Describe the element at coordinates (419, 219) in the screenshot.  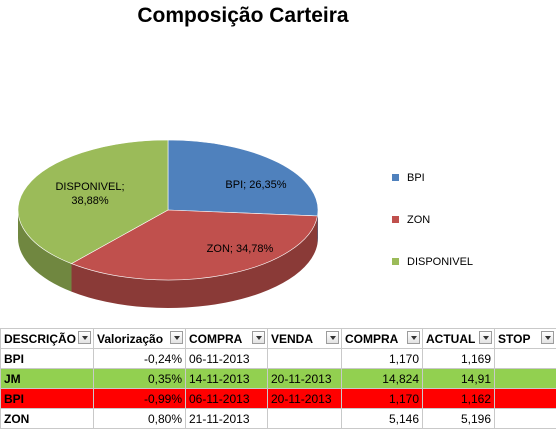
I see `legend-label-zon: ZON` at that location.